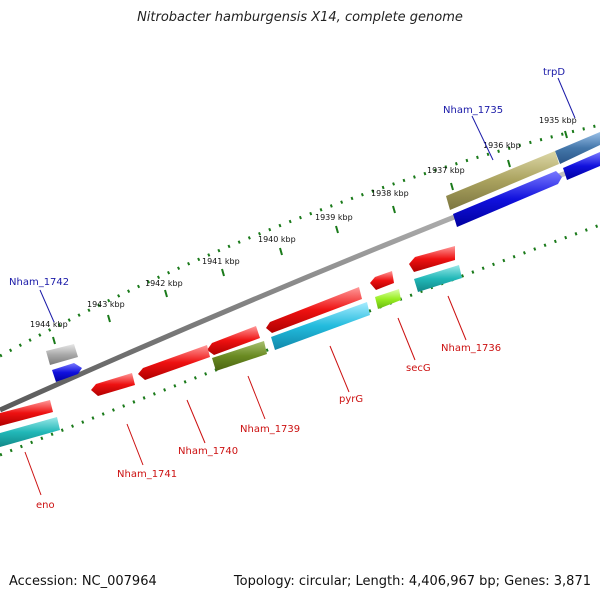 The width and height of the screenshot is (600, 600). I want to click on gene-eno-teal, so click(30, 432).